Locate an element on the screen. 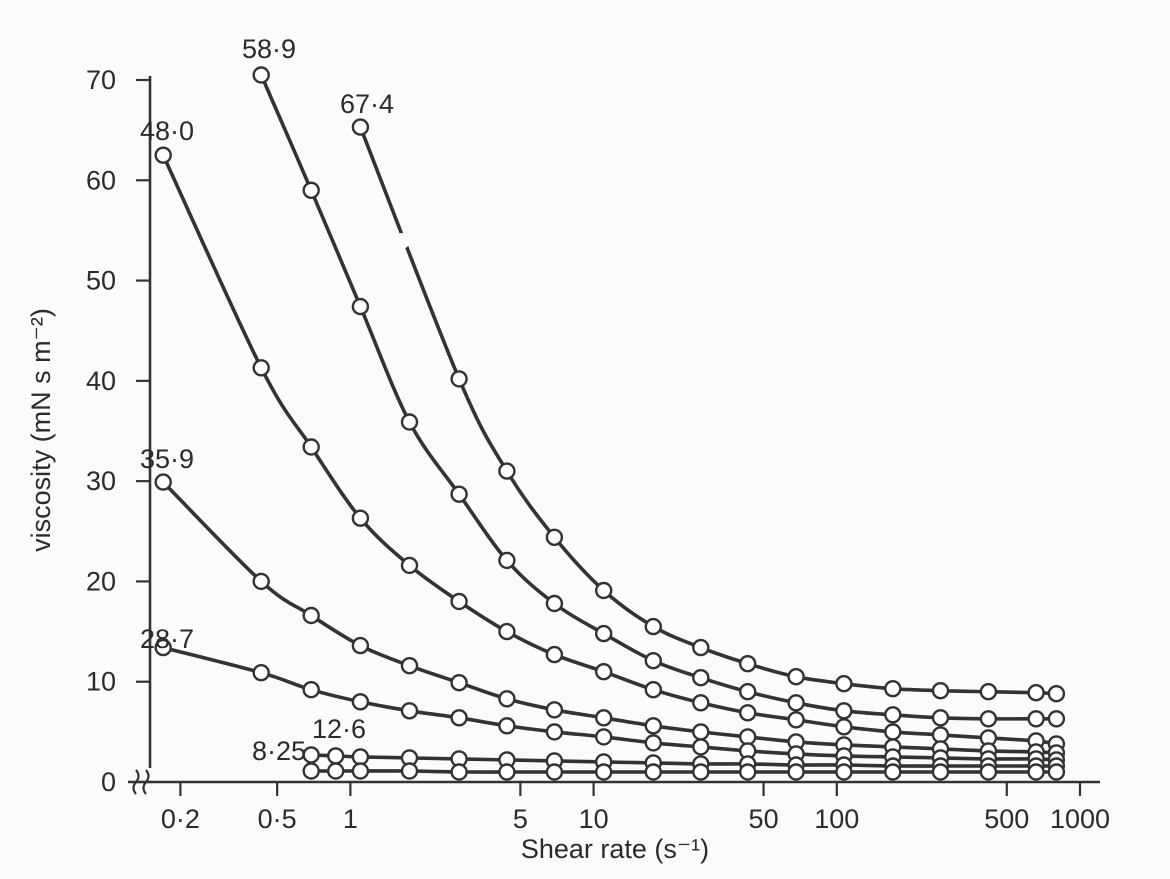 This screenshot has height=879, width=1170. y-ticks: 0 10 20 30 40 50 60 70 is located at coordinates (118, 431).